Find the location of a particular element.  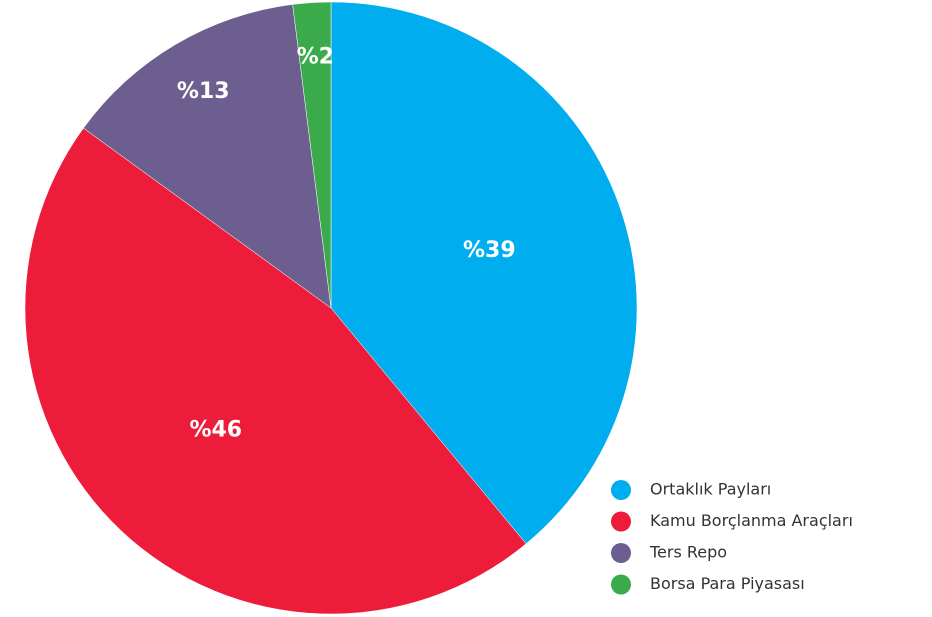

legend-label: Kamu Borçlanma Araçları is located at coordinates (751, 520).